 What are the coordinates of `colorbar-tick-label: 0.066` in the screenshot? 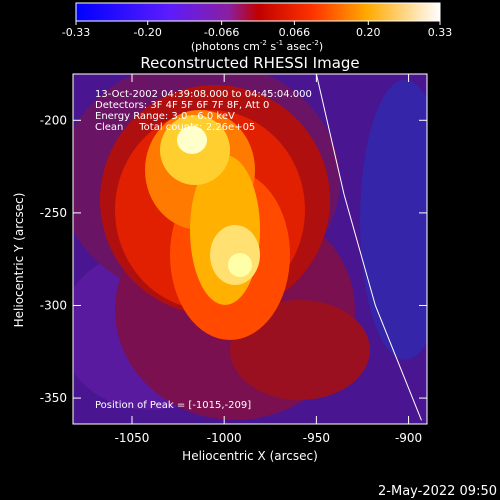 It's located at (295, 32).